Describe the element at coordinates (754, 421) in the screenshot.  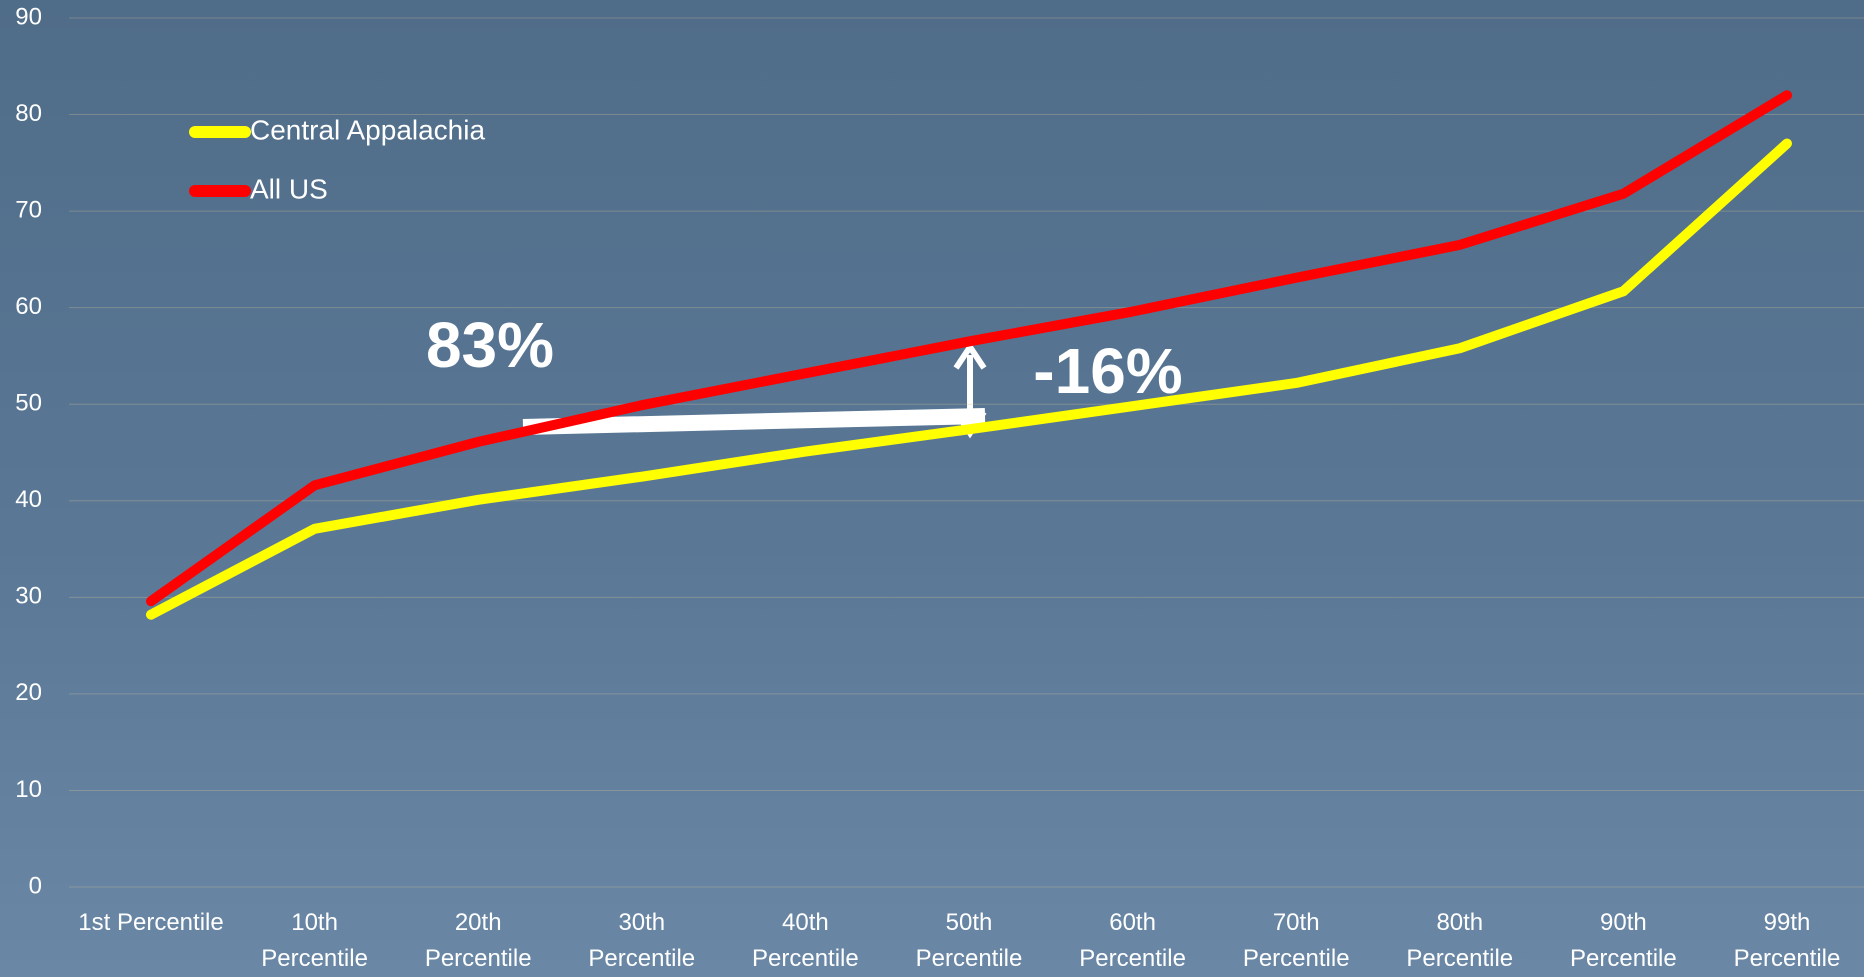
I see `annotation-bar` at that location.